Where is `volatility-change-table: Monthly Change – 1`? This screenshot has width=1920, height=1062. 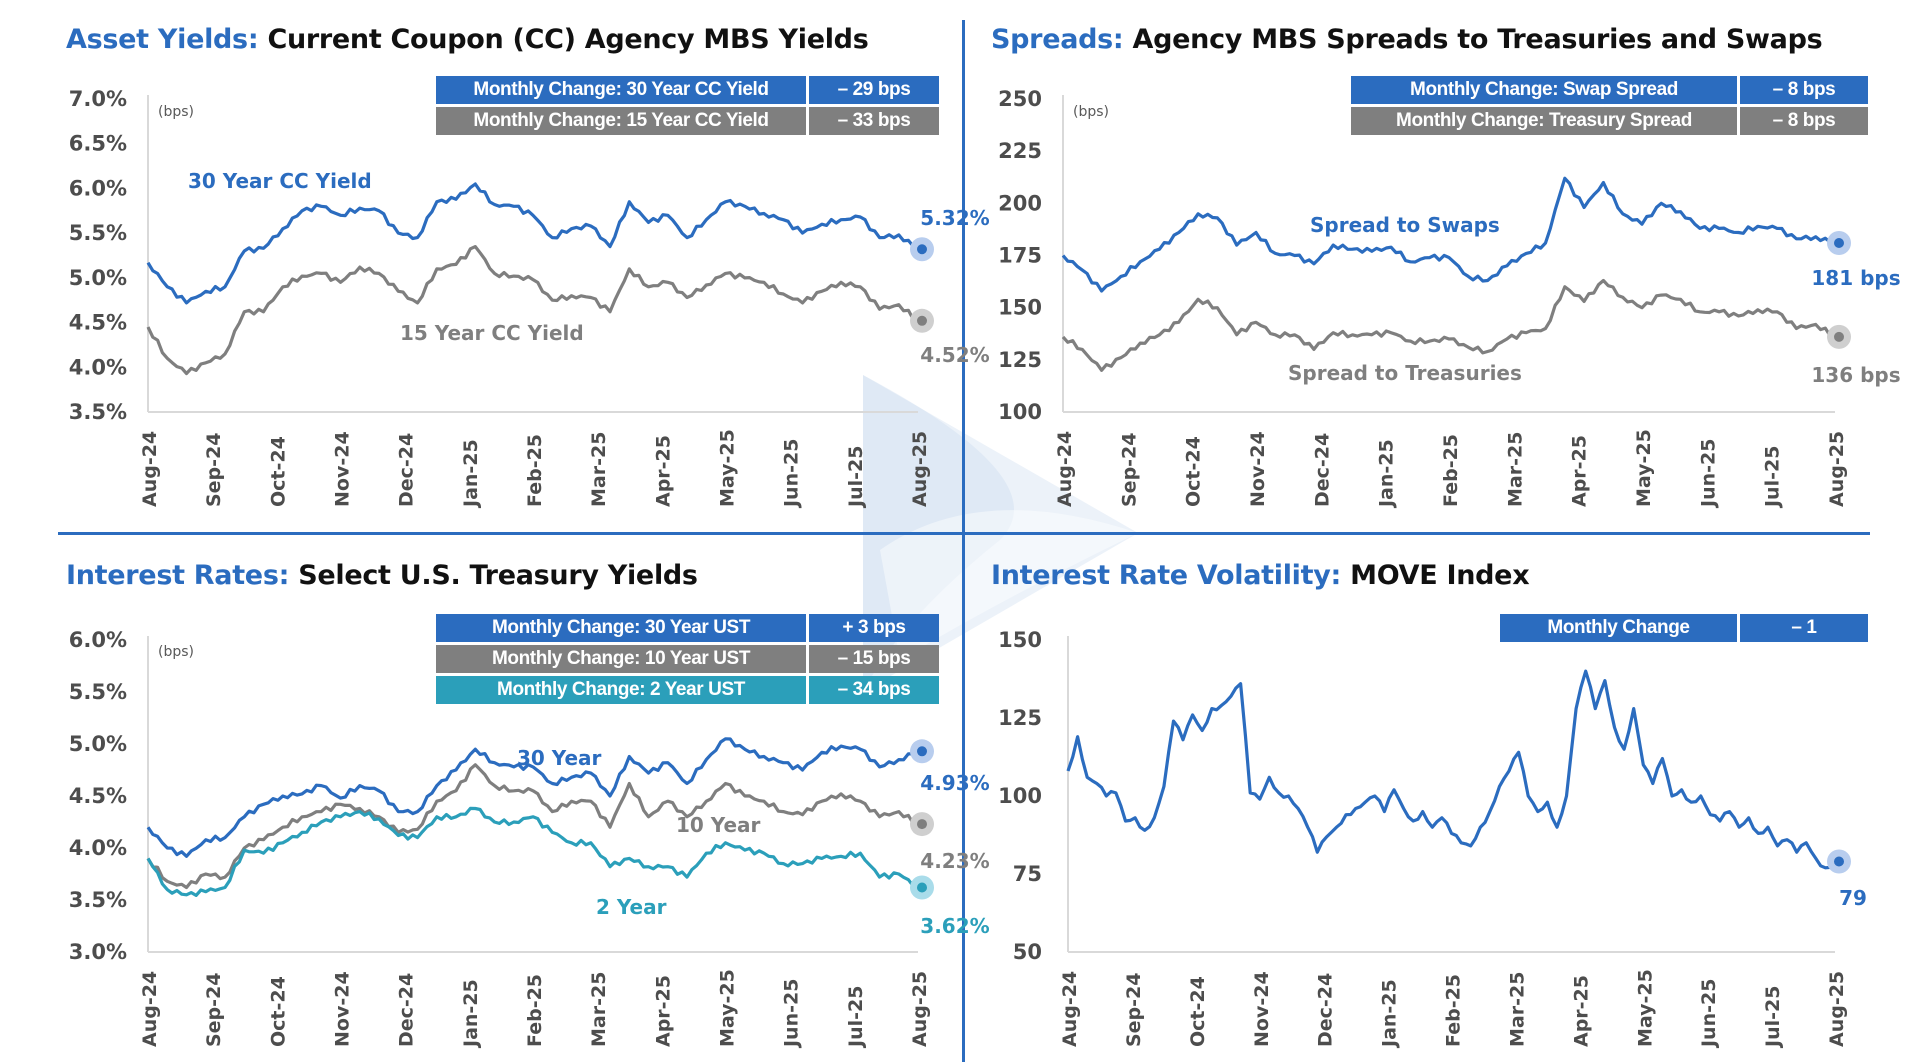
volatility-change-table: Monthly Change – 1 is located at coordinates (1684, 628).